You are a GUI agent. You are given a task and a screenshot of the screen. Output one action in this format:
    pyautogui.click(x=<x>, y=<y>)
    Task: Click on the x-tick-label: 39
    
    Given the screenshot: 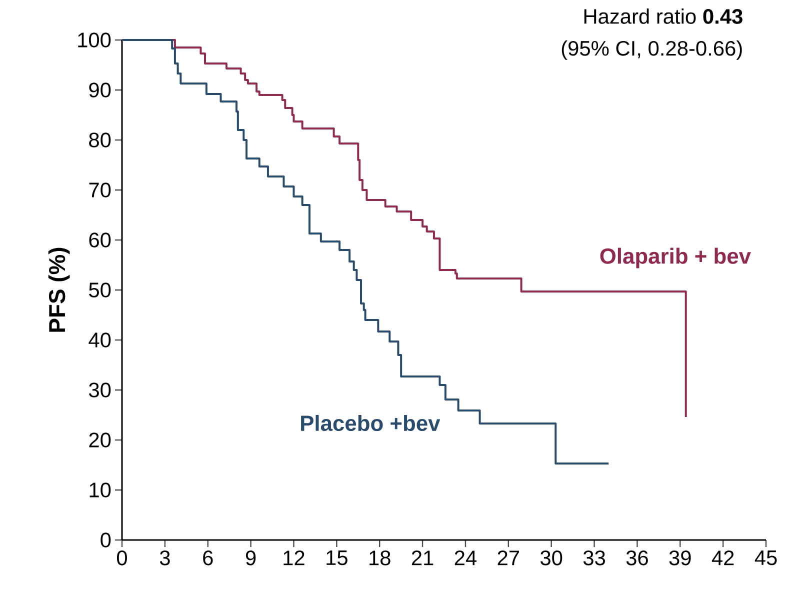 What is the action you would take?
    pyautogui.click(x=680, y=558)
    